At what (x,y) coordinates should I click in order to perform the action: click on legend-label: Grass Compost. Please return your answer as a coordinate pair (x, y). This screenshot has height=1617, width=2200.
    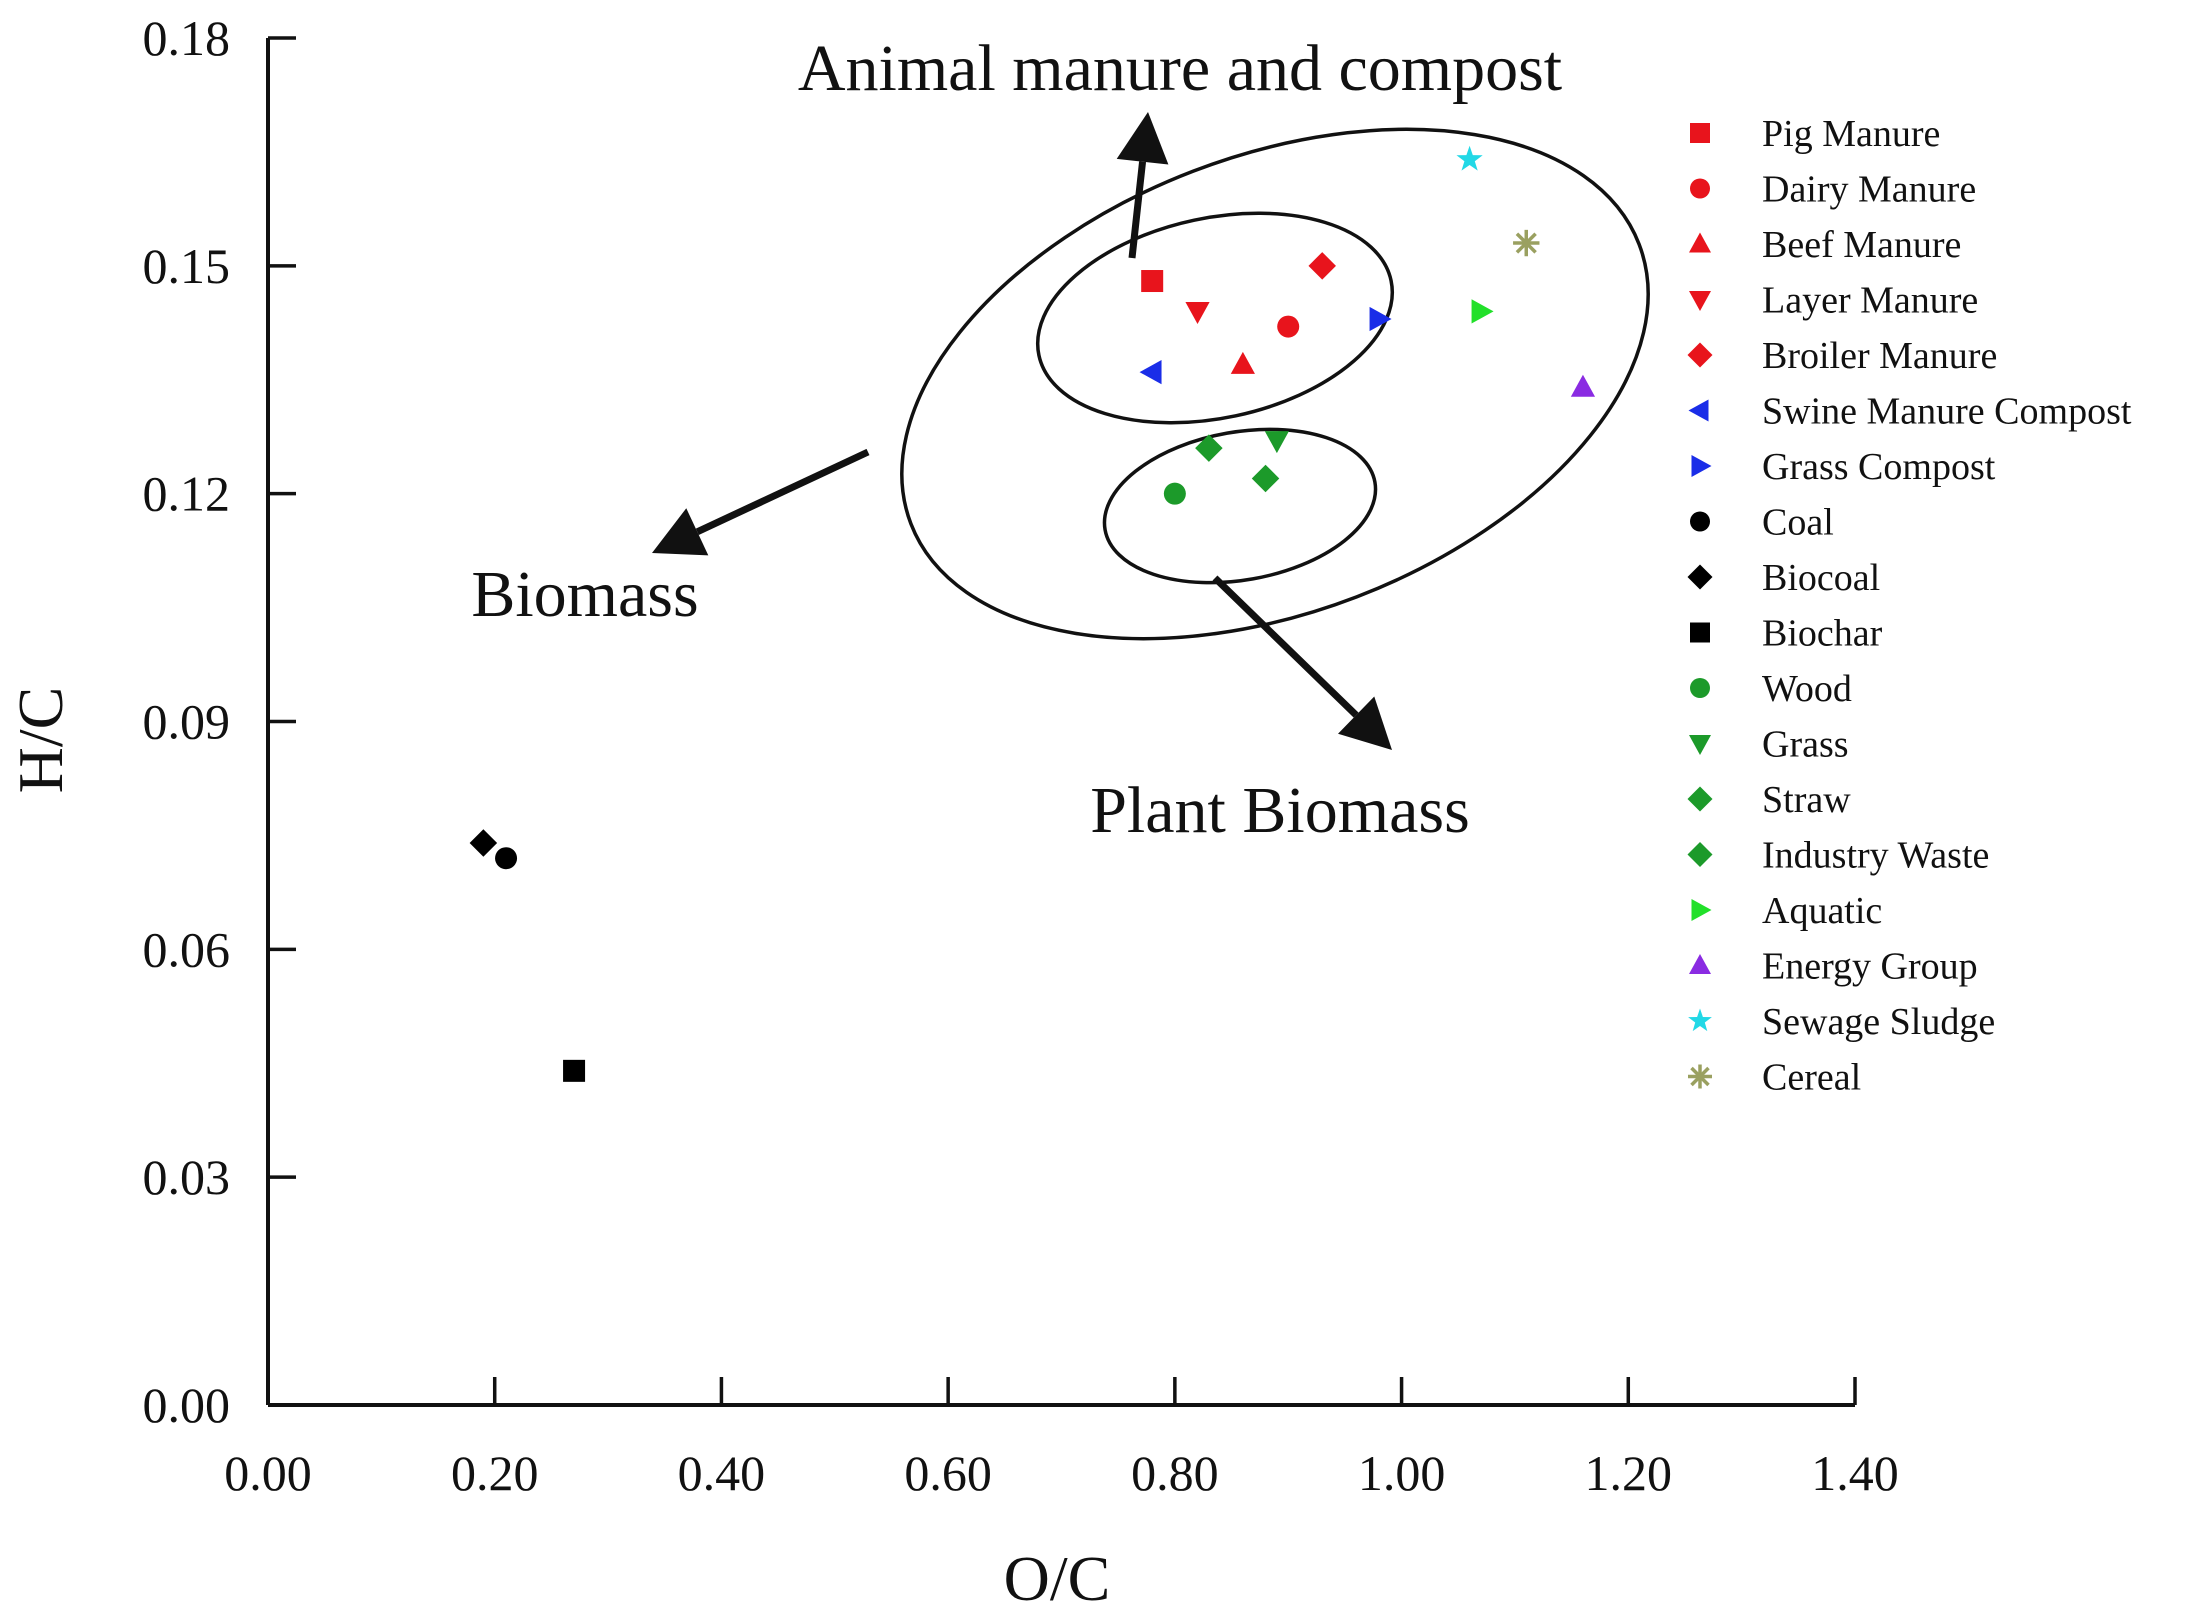
    Looking at the image, I should click on (1879, 467).